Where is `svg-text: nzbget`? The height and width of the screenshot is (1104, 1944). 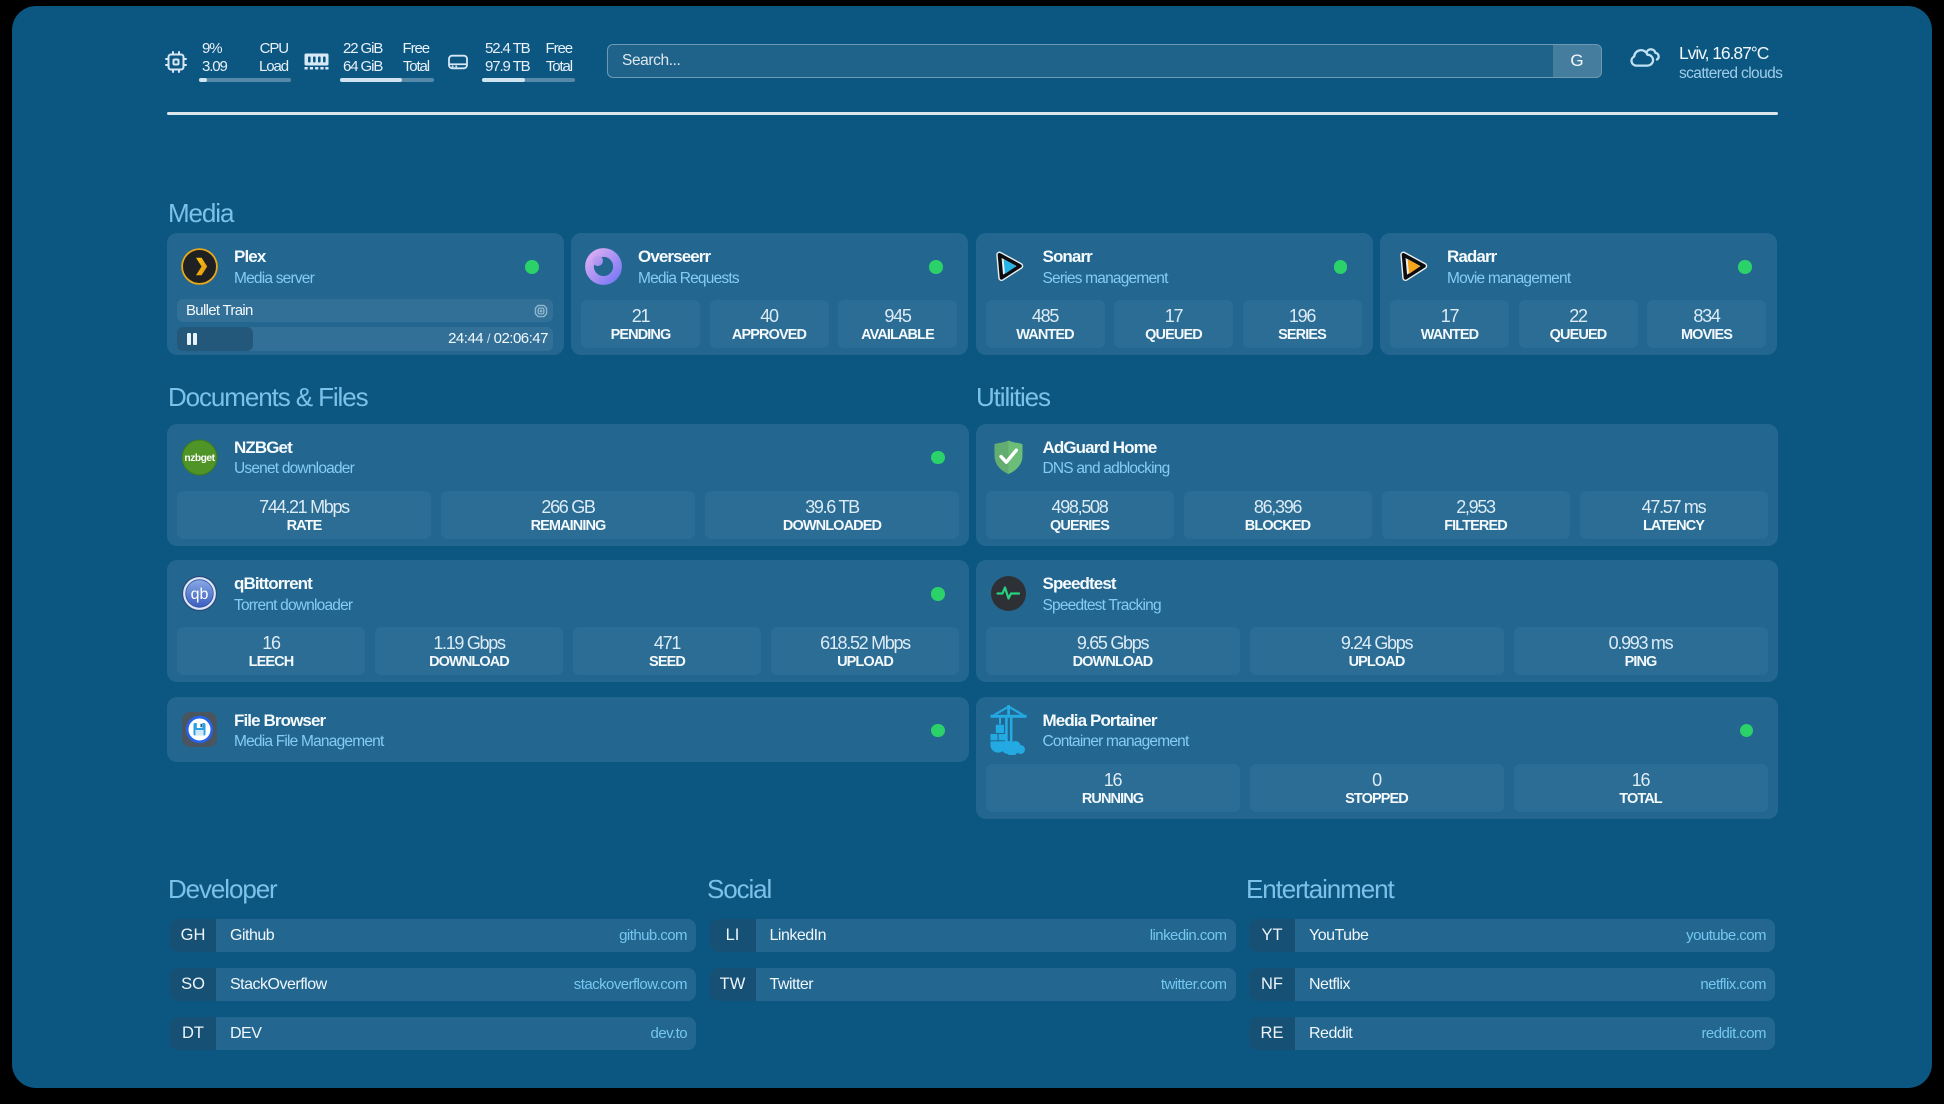 svg-text: nzbget is located at coordinates (199, 458).